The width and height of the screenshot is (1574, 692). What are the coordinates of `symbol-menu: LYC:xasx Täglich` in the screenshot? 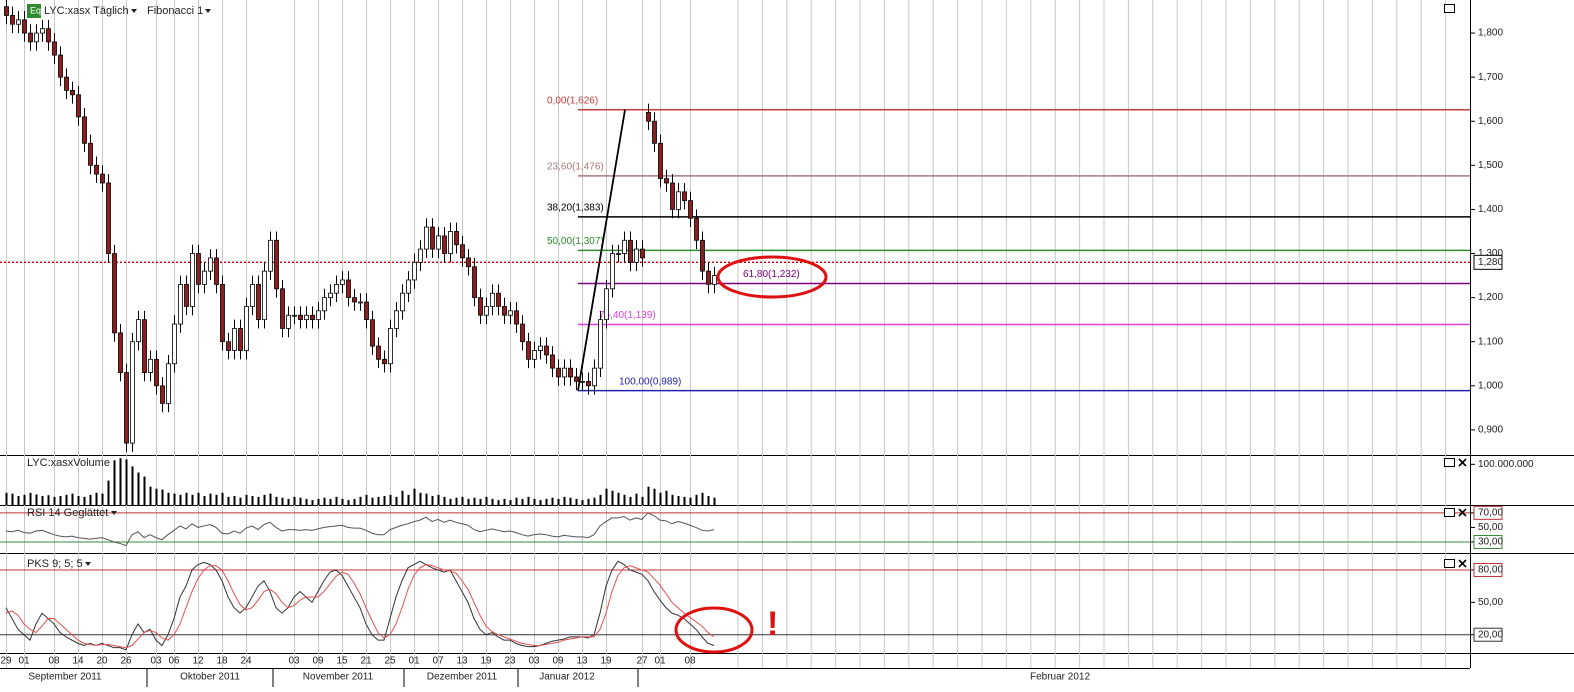 It's located at (86, 11).